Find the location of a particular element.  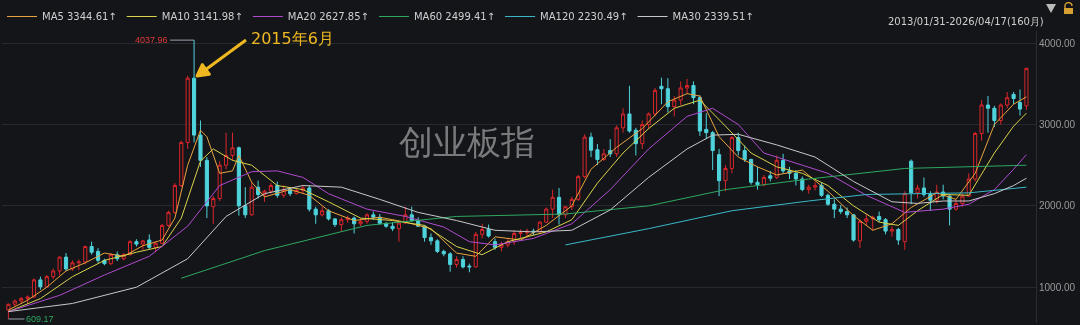

text: 2013/01/31-2026/04/17(160月) is located at coordinates (966, 21).